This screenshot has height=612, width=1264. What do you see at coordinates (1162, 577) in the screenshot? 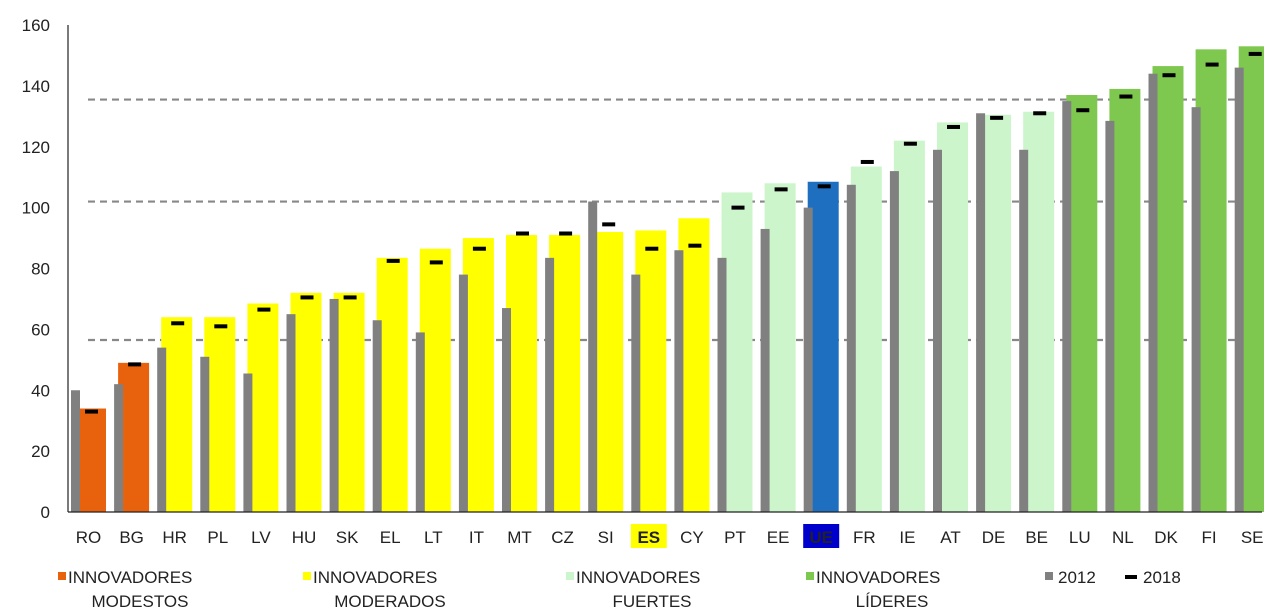
I see `legend-label: 2018` at bounding box center [1162, 577].